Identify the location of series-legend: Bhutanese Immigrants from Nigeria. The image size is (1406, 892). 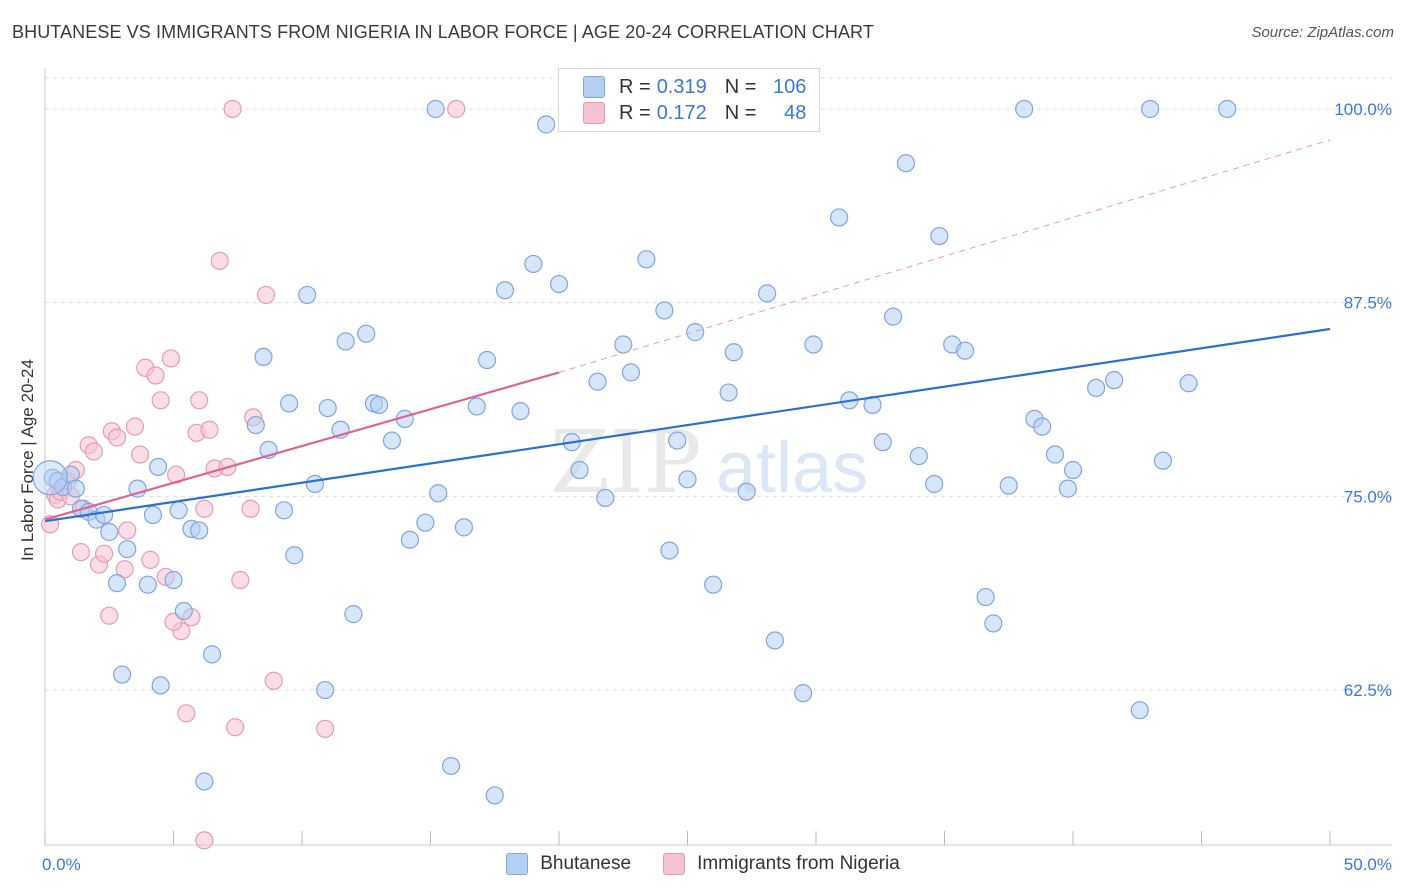
(703, 864).